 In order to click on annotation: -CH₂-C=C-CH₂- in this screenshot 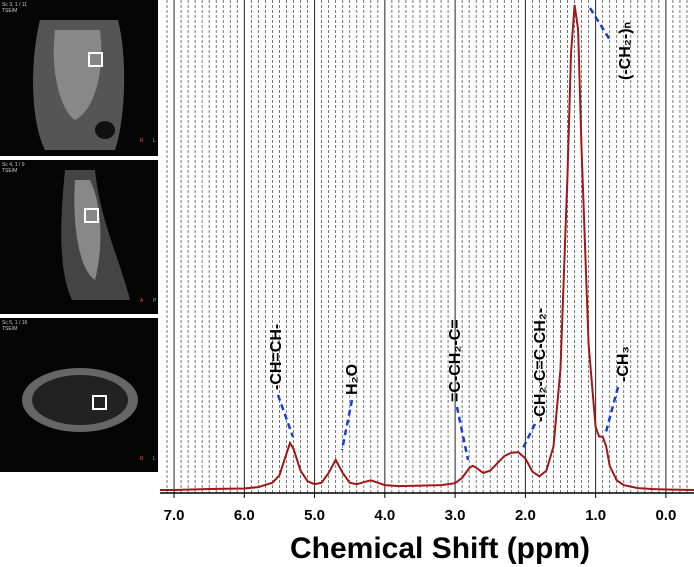, I will do `click(540, 365)`.